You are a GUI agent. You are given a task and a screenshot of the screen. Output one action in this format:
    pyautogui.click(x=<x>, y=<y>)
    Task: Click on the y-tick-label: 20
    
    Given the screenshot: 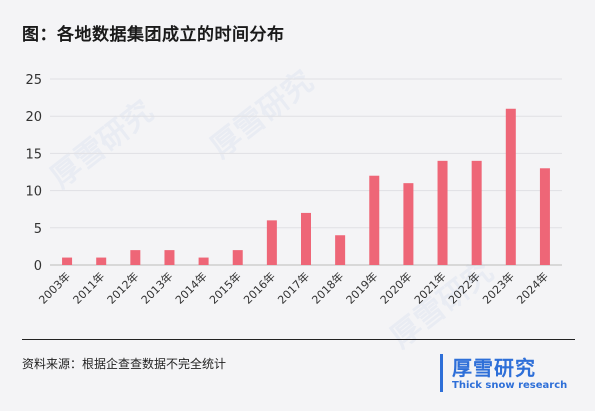 What is the action you would take?
    pyautogui.click(x=33, y=117)
    